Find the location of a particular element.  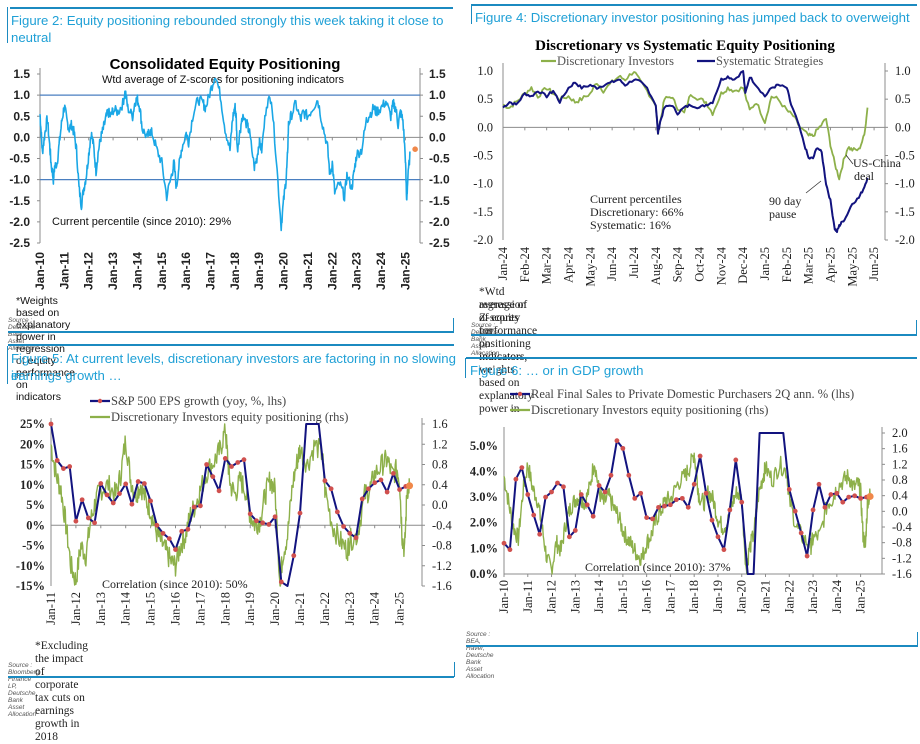

fig5-ytick-right: -1.2 is located at coordinates (442, 566).